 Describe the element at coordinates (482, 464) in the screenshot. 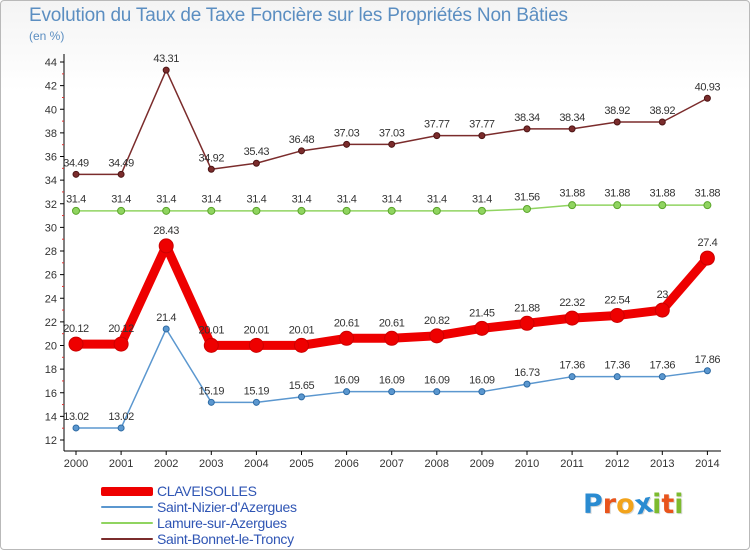

I see `x-tick-label: 2009` at that location.